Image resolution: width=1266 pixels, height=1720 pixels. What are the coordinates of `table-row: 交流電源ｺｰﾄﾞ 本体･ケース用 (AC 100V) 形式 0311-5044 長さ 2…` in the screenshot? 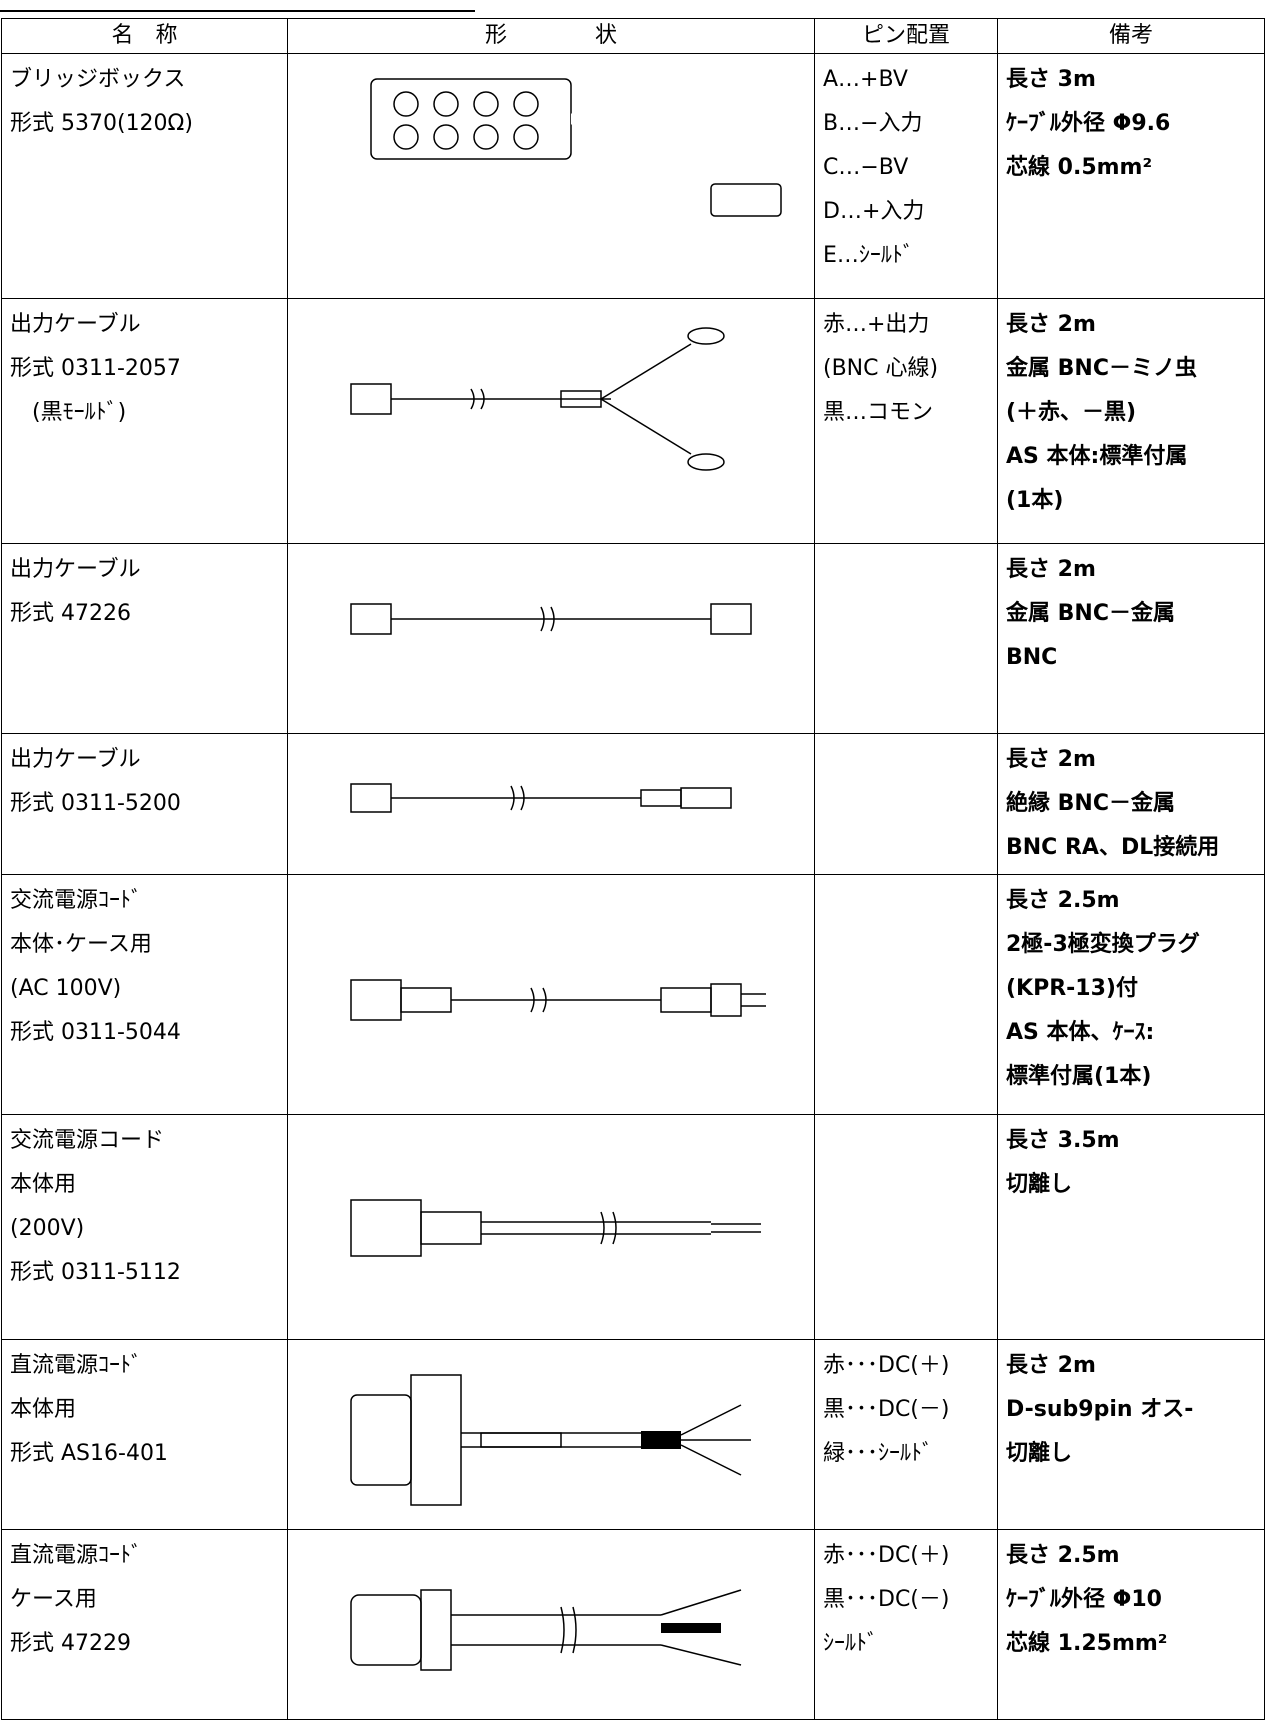 It's located at (633, 994).